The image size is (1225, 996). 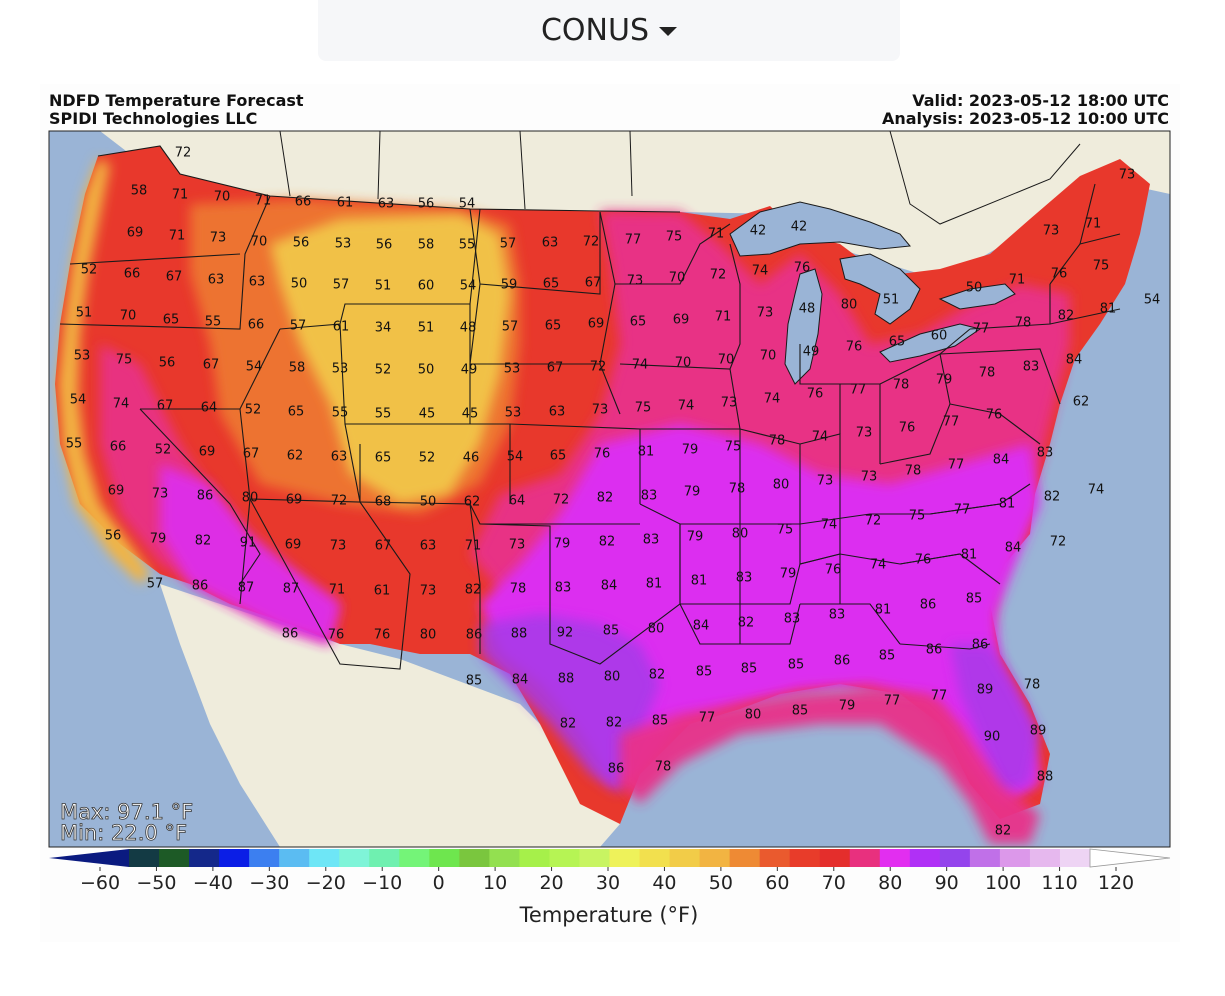 I want to click on colorbar-tick-label: 120, so click(x=1116, y=883).